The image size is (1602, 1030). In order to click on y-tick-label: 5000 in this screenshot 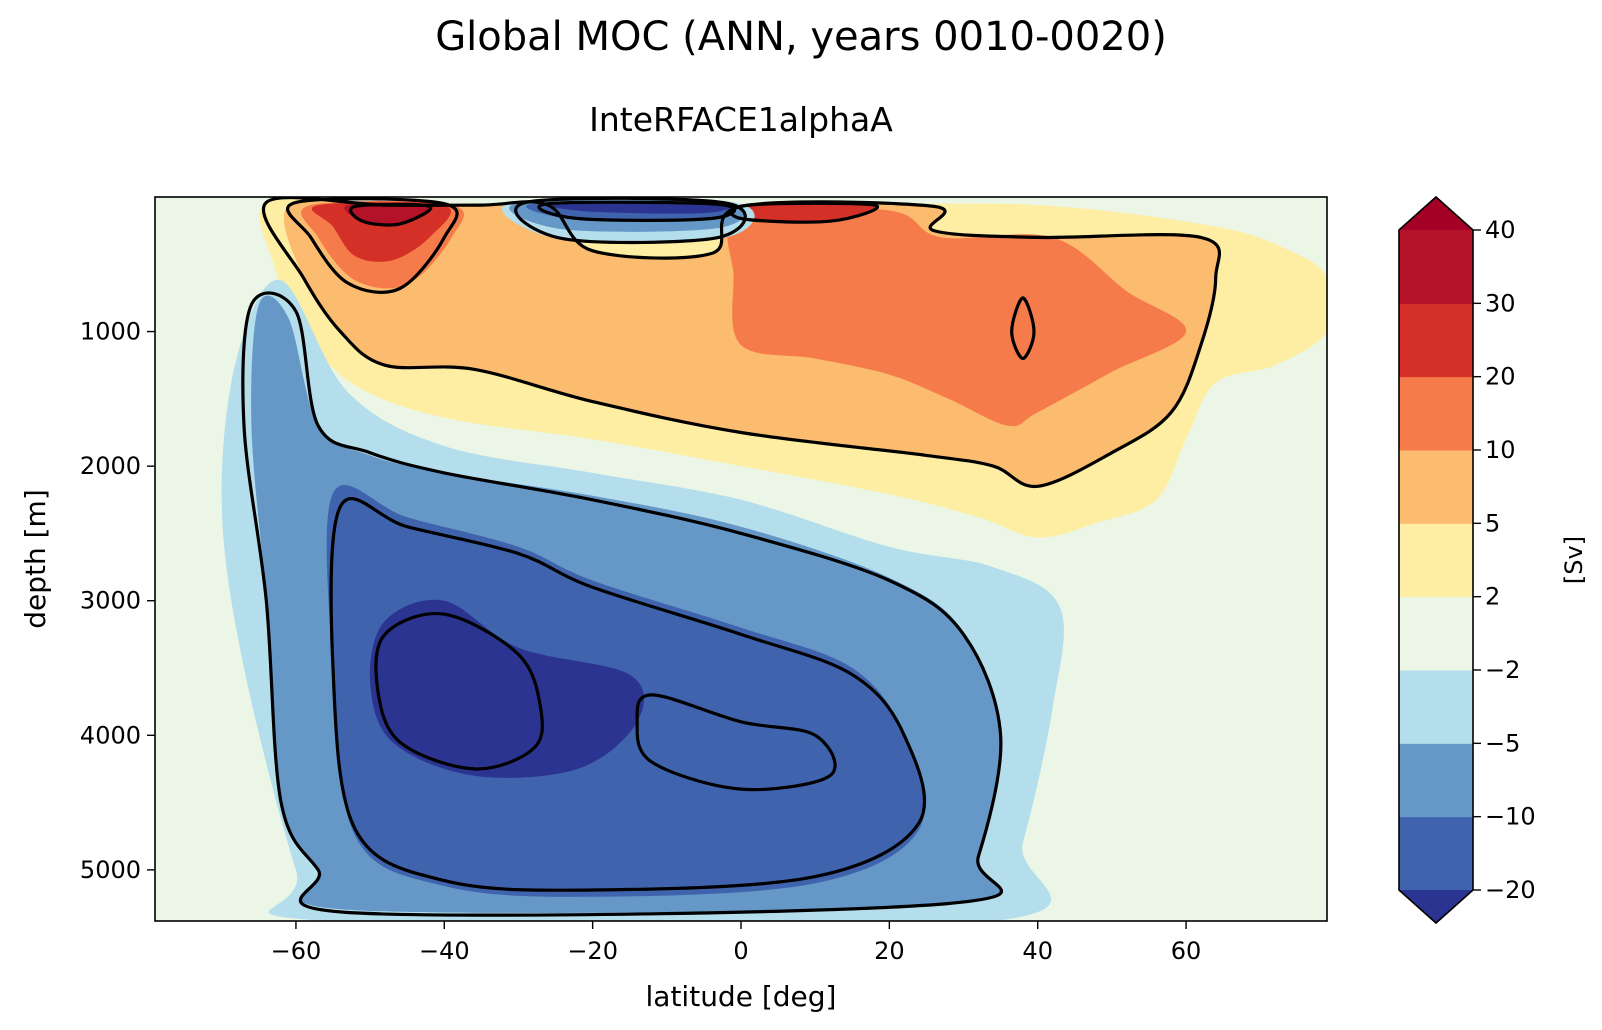, I will do `click(110, 870)`.